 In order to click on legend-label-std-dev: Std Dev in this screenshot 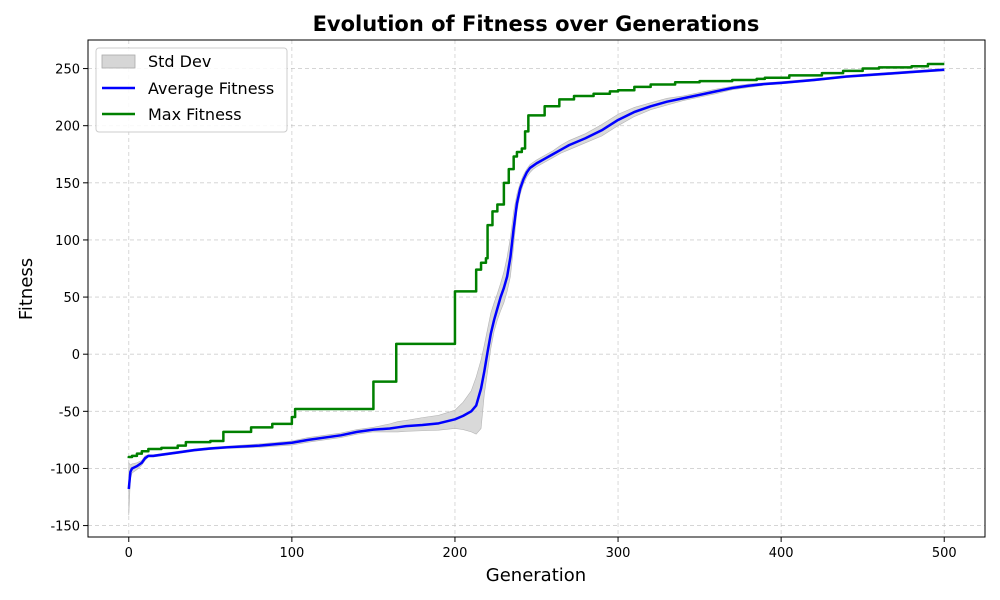, I will do `click(179, 61)`.